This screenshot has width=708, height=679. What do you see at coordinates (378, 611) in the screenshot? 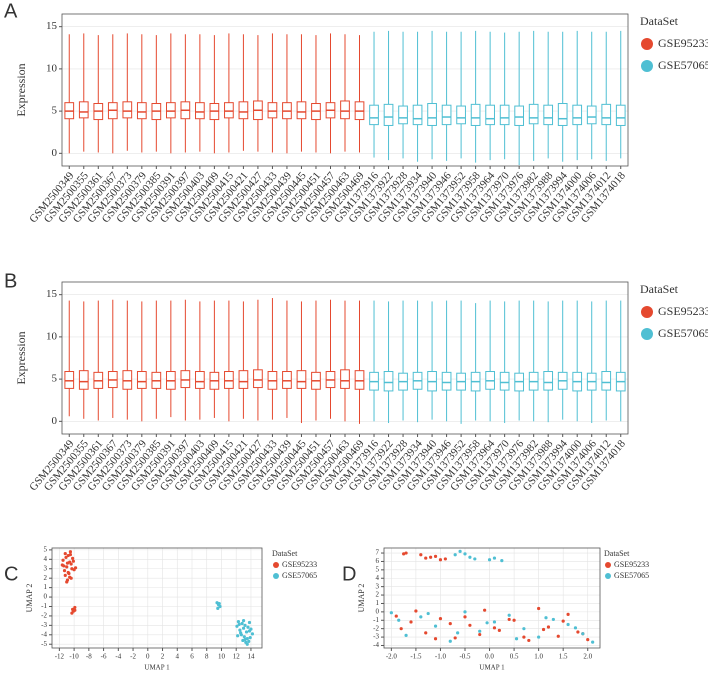
I see `y-tick-label: 0` at bounding box center [378, 611].